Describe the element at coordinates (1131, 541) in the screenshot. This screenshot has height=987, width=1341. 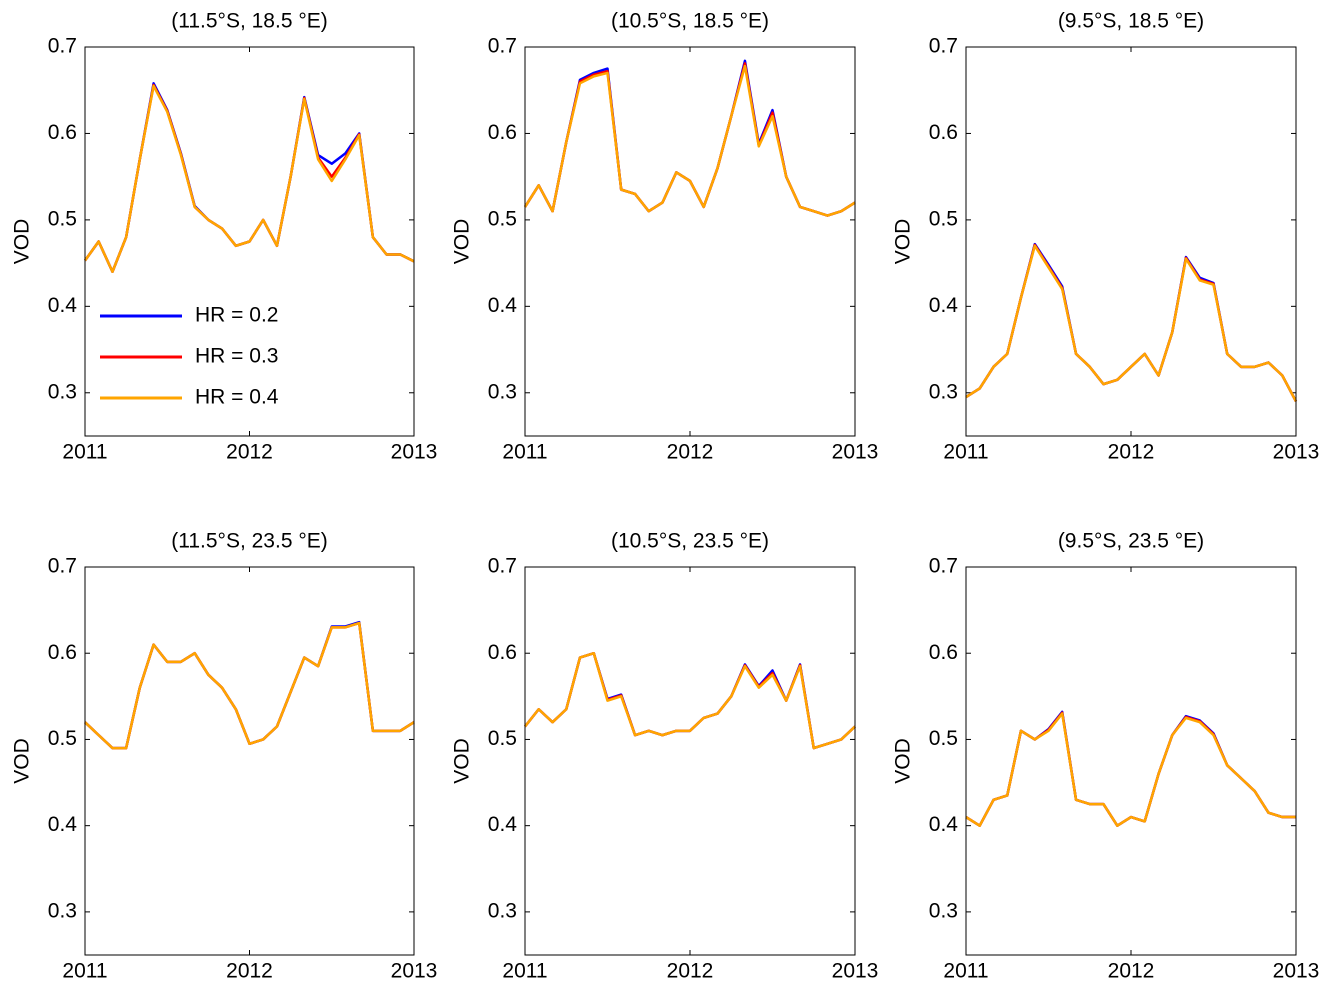
I see `chart-title: (9.5°S, 23.5 °E)` at that location.